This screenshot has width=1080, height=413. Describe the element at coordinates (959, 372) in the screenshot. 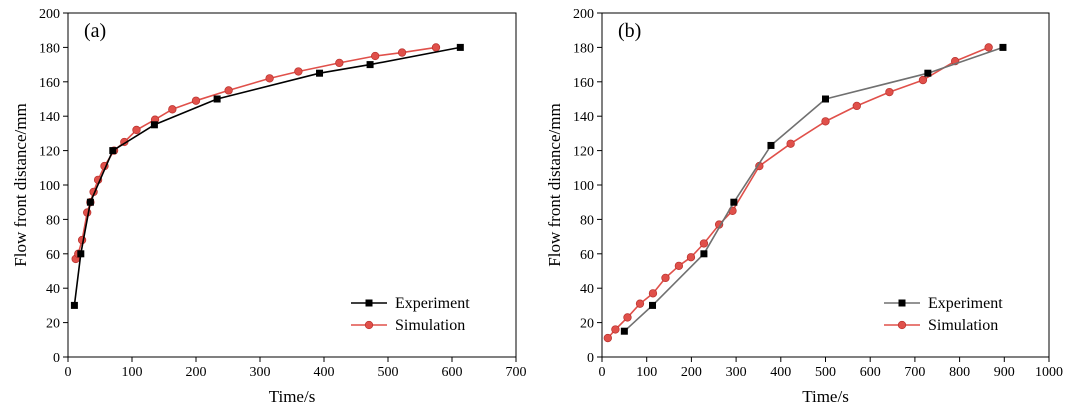

I see `x-tick-label: 800` at that location.